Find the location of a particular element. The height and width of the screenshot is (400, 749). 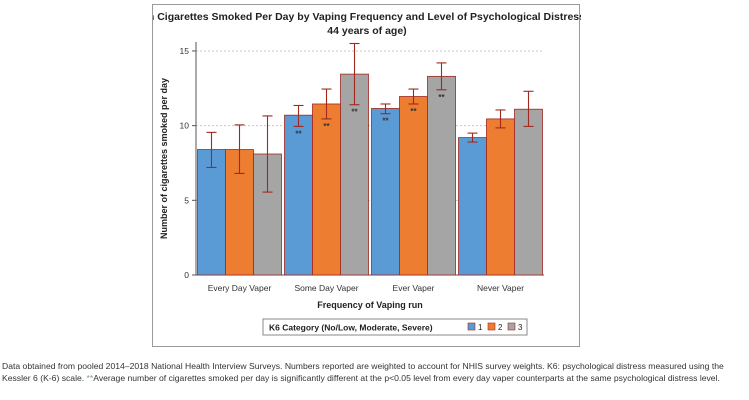

legend-box is located at coordinates (395, 327).